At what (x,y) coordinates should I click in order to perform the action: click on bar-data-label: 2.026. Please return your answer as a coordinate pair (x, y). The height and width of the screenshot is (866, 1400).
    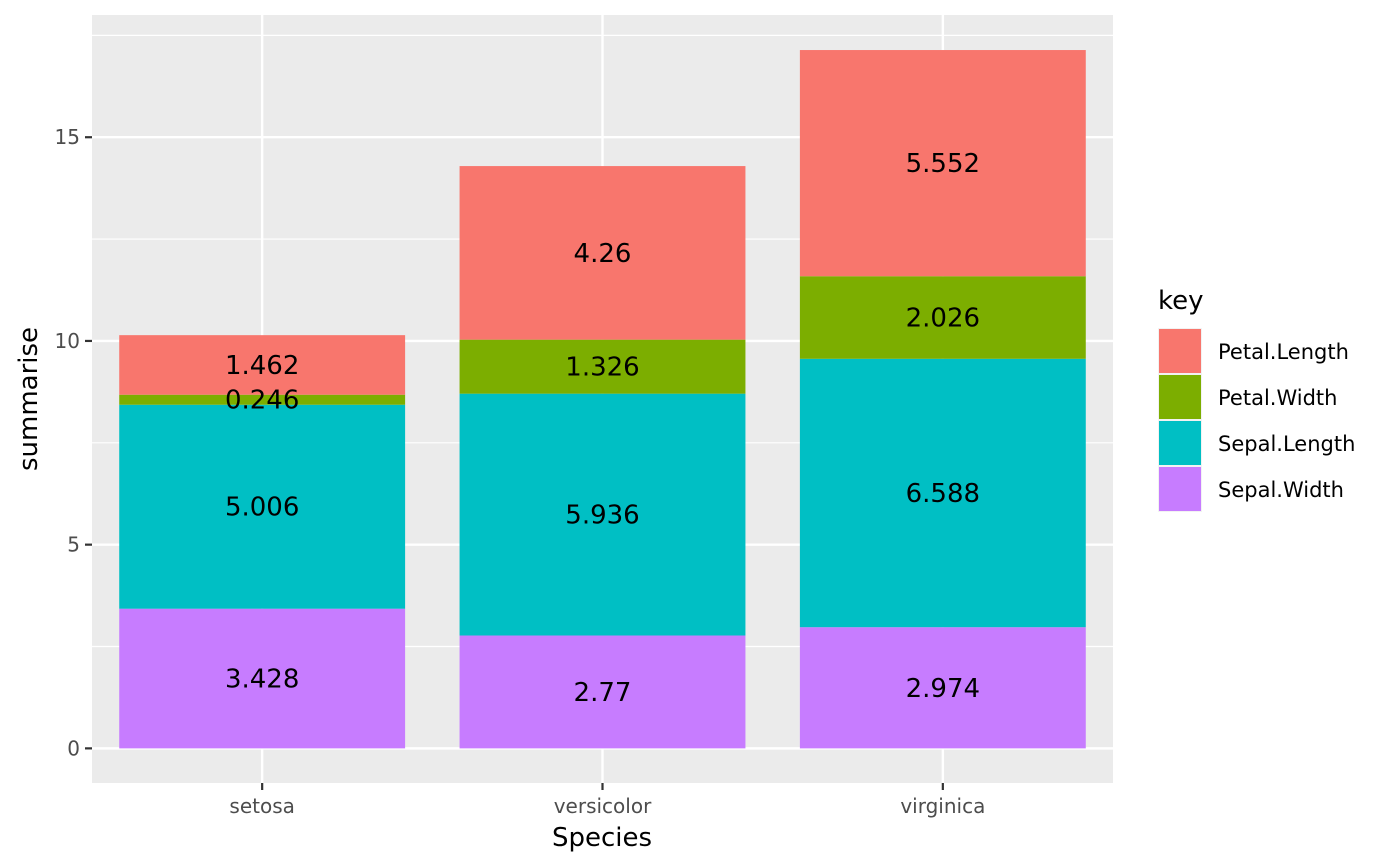
    Looking at the image, I should click on (943, 319).